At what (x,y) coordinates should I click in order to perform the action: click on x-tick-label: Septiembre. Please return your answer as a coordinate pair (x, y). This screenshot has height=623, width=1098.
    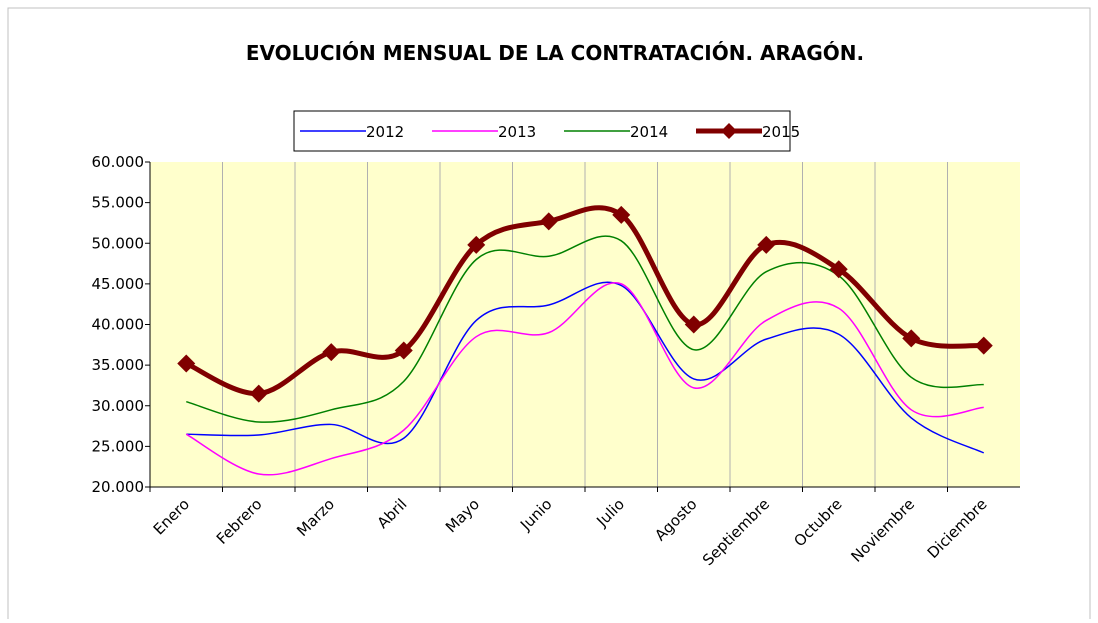
    Looking at the image, I should click on (736, 532).